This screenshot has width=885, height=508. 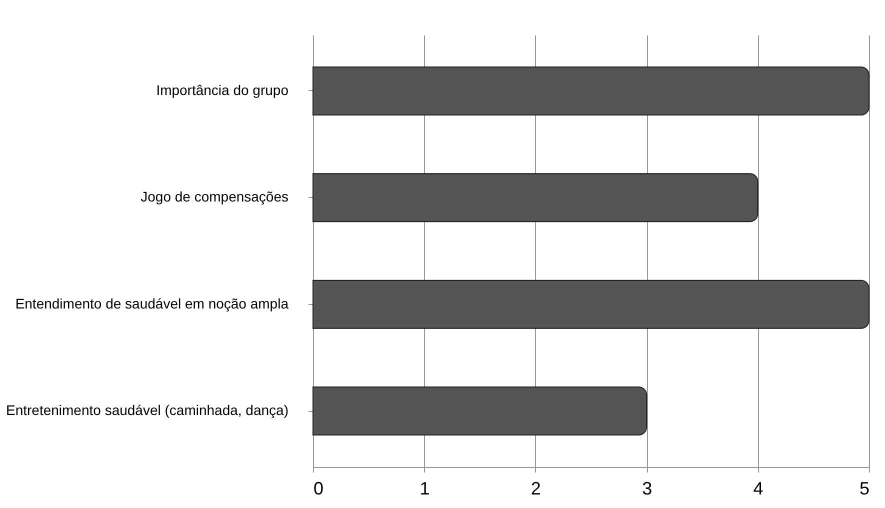 I want to click on y-tick-label: Entretenimento saudável (caminhada, dança), so click(x=147, y=410).